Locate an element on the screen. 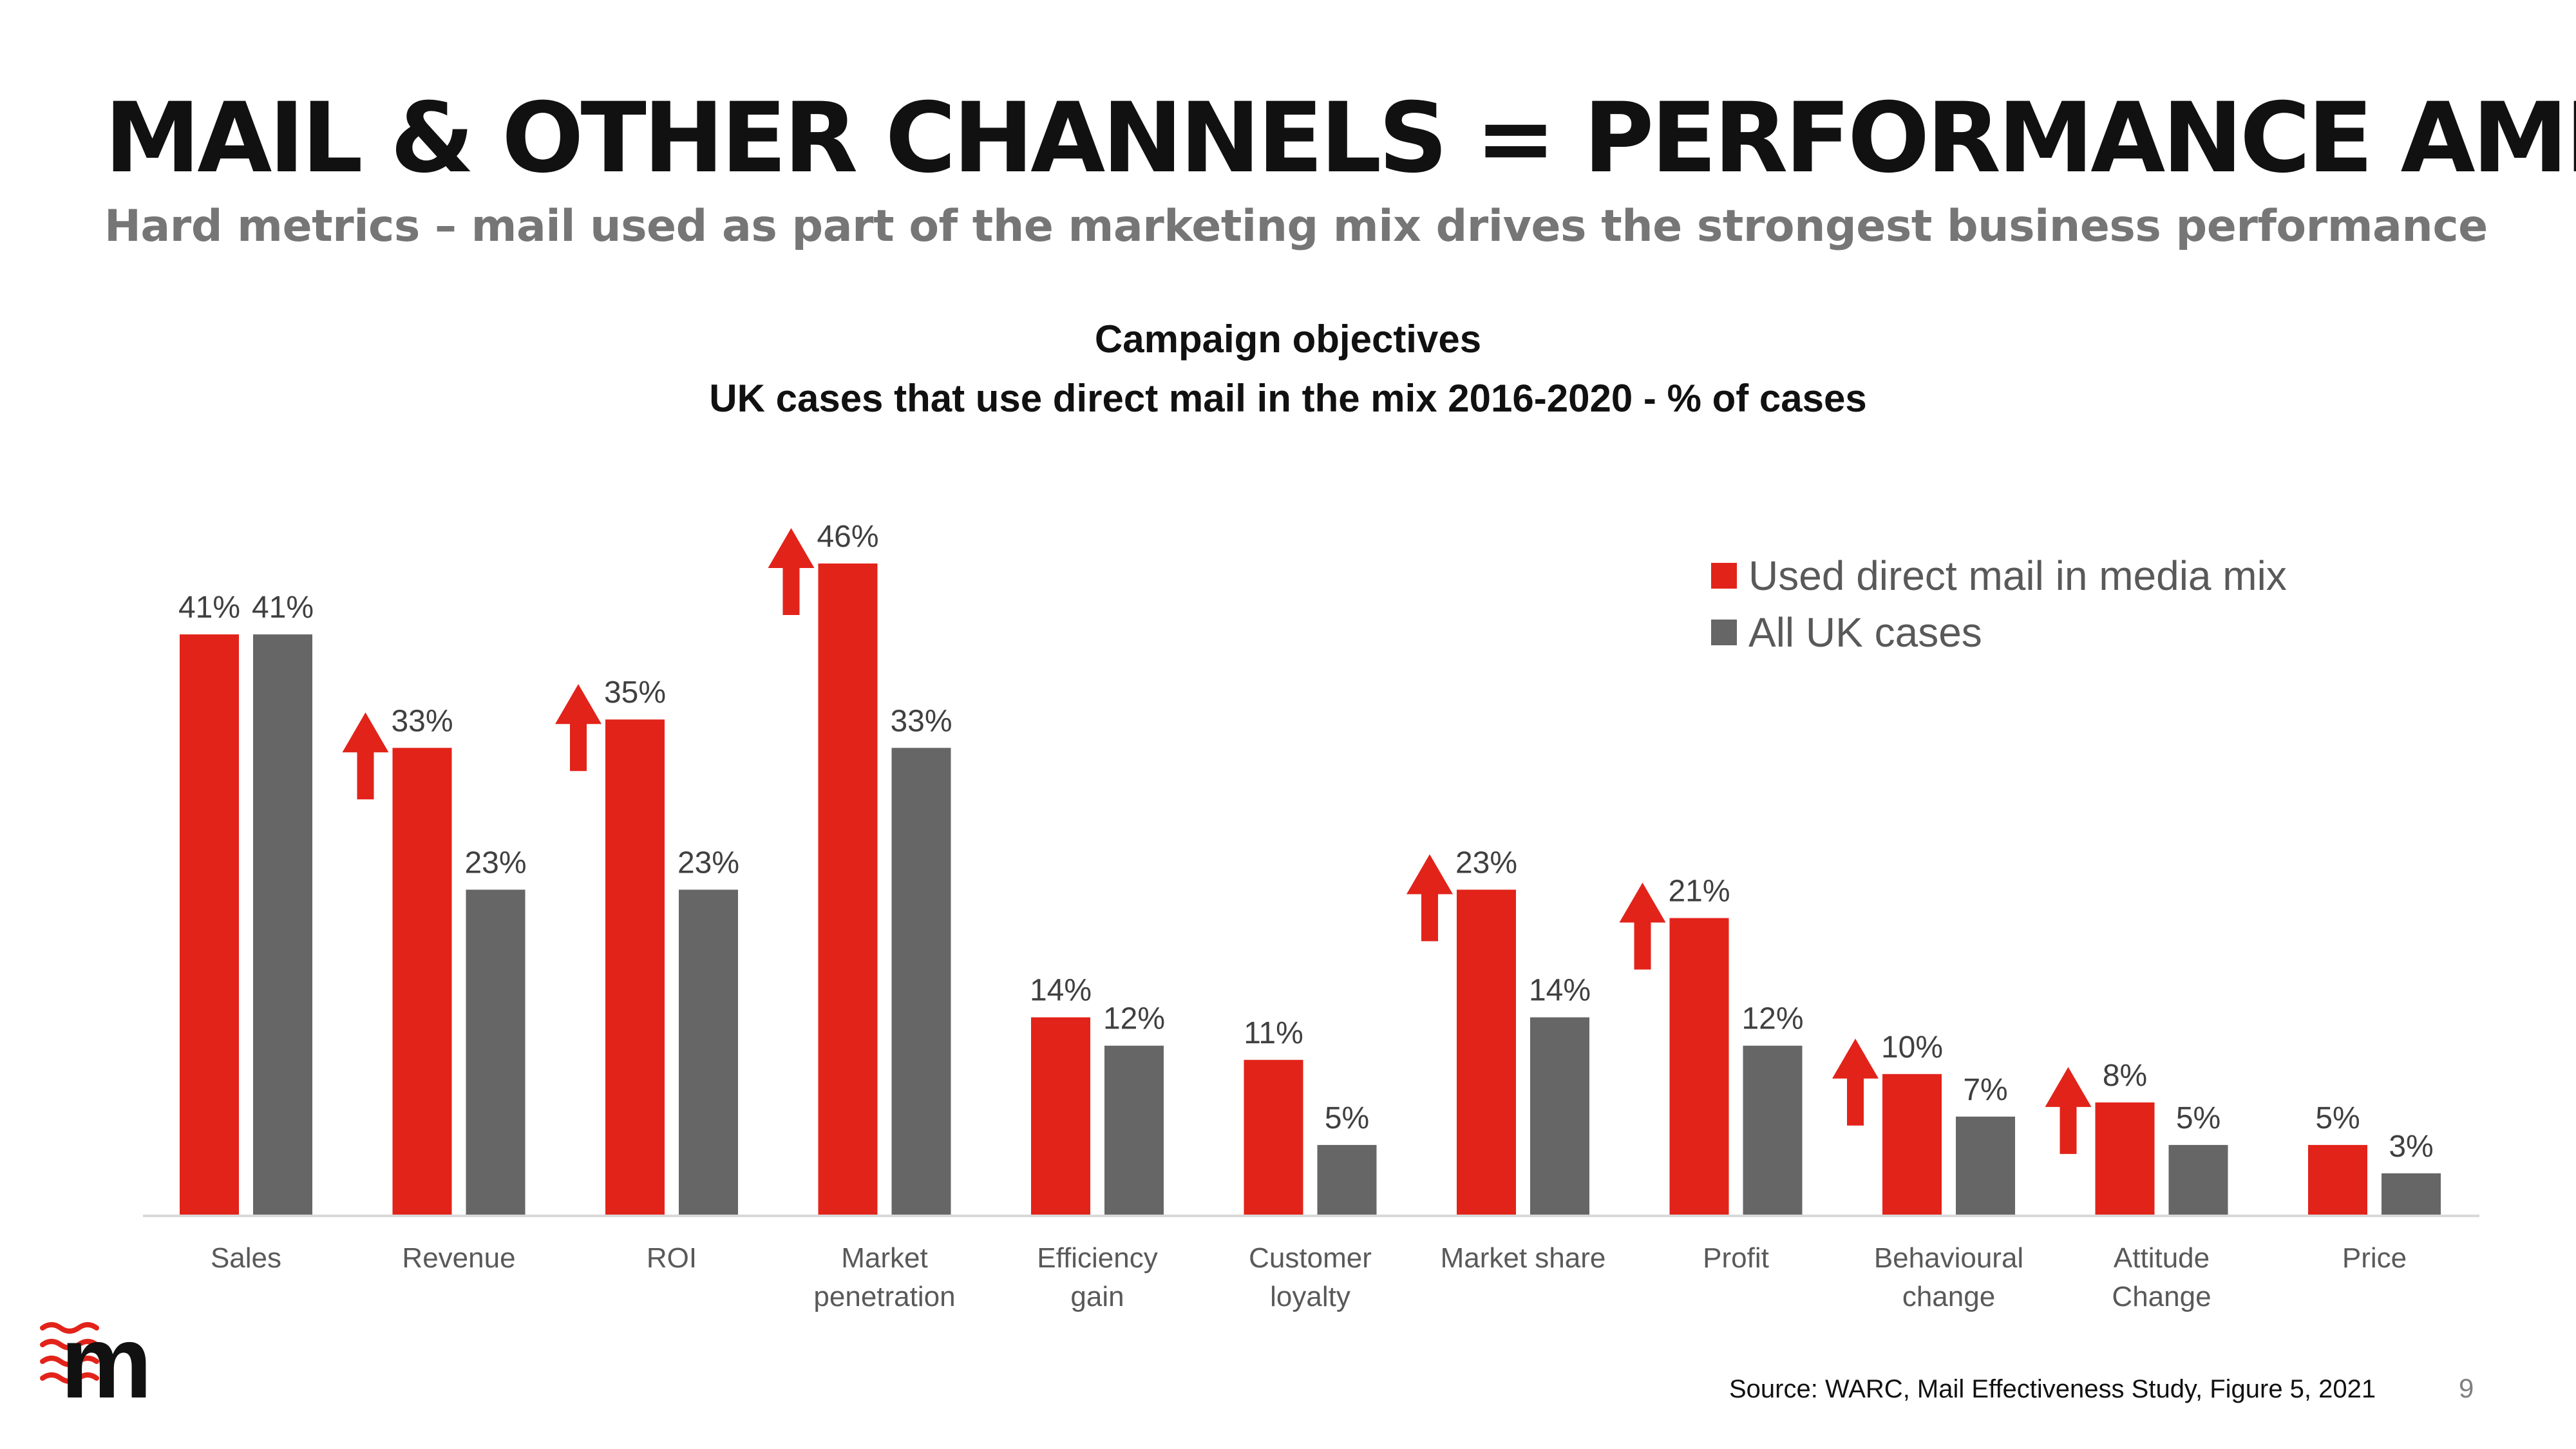  category-label-line: Market share is located at coordinates (1523, 1258).